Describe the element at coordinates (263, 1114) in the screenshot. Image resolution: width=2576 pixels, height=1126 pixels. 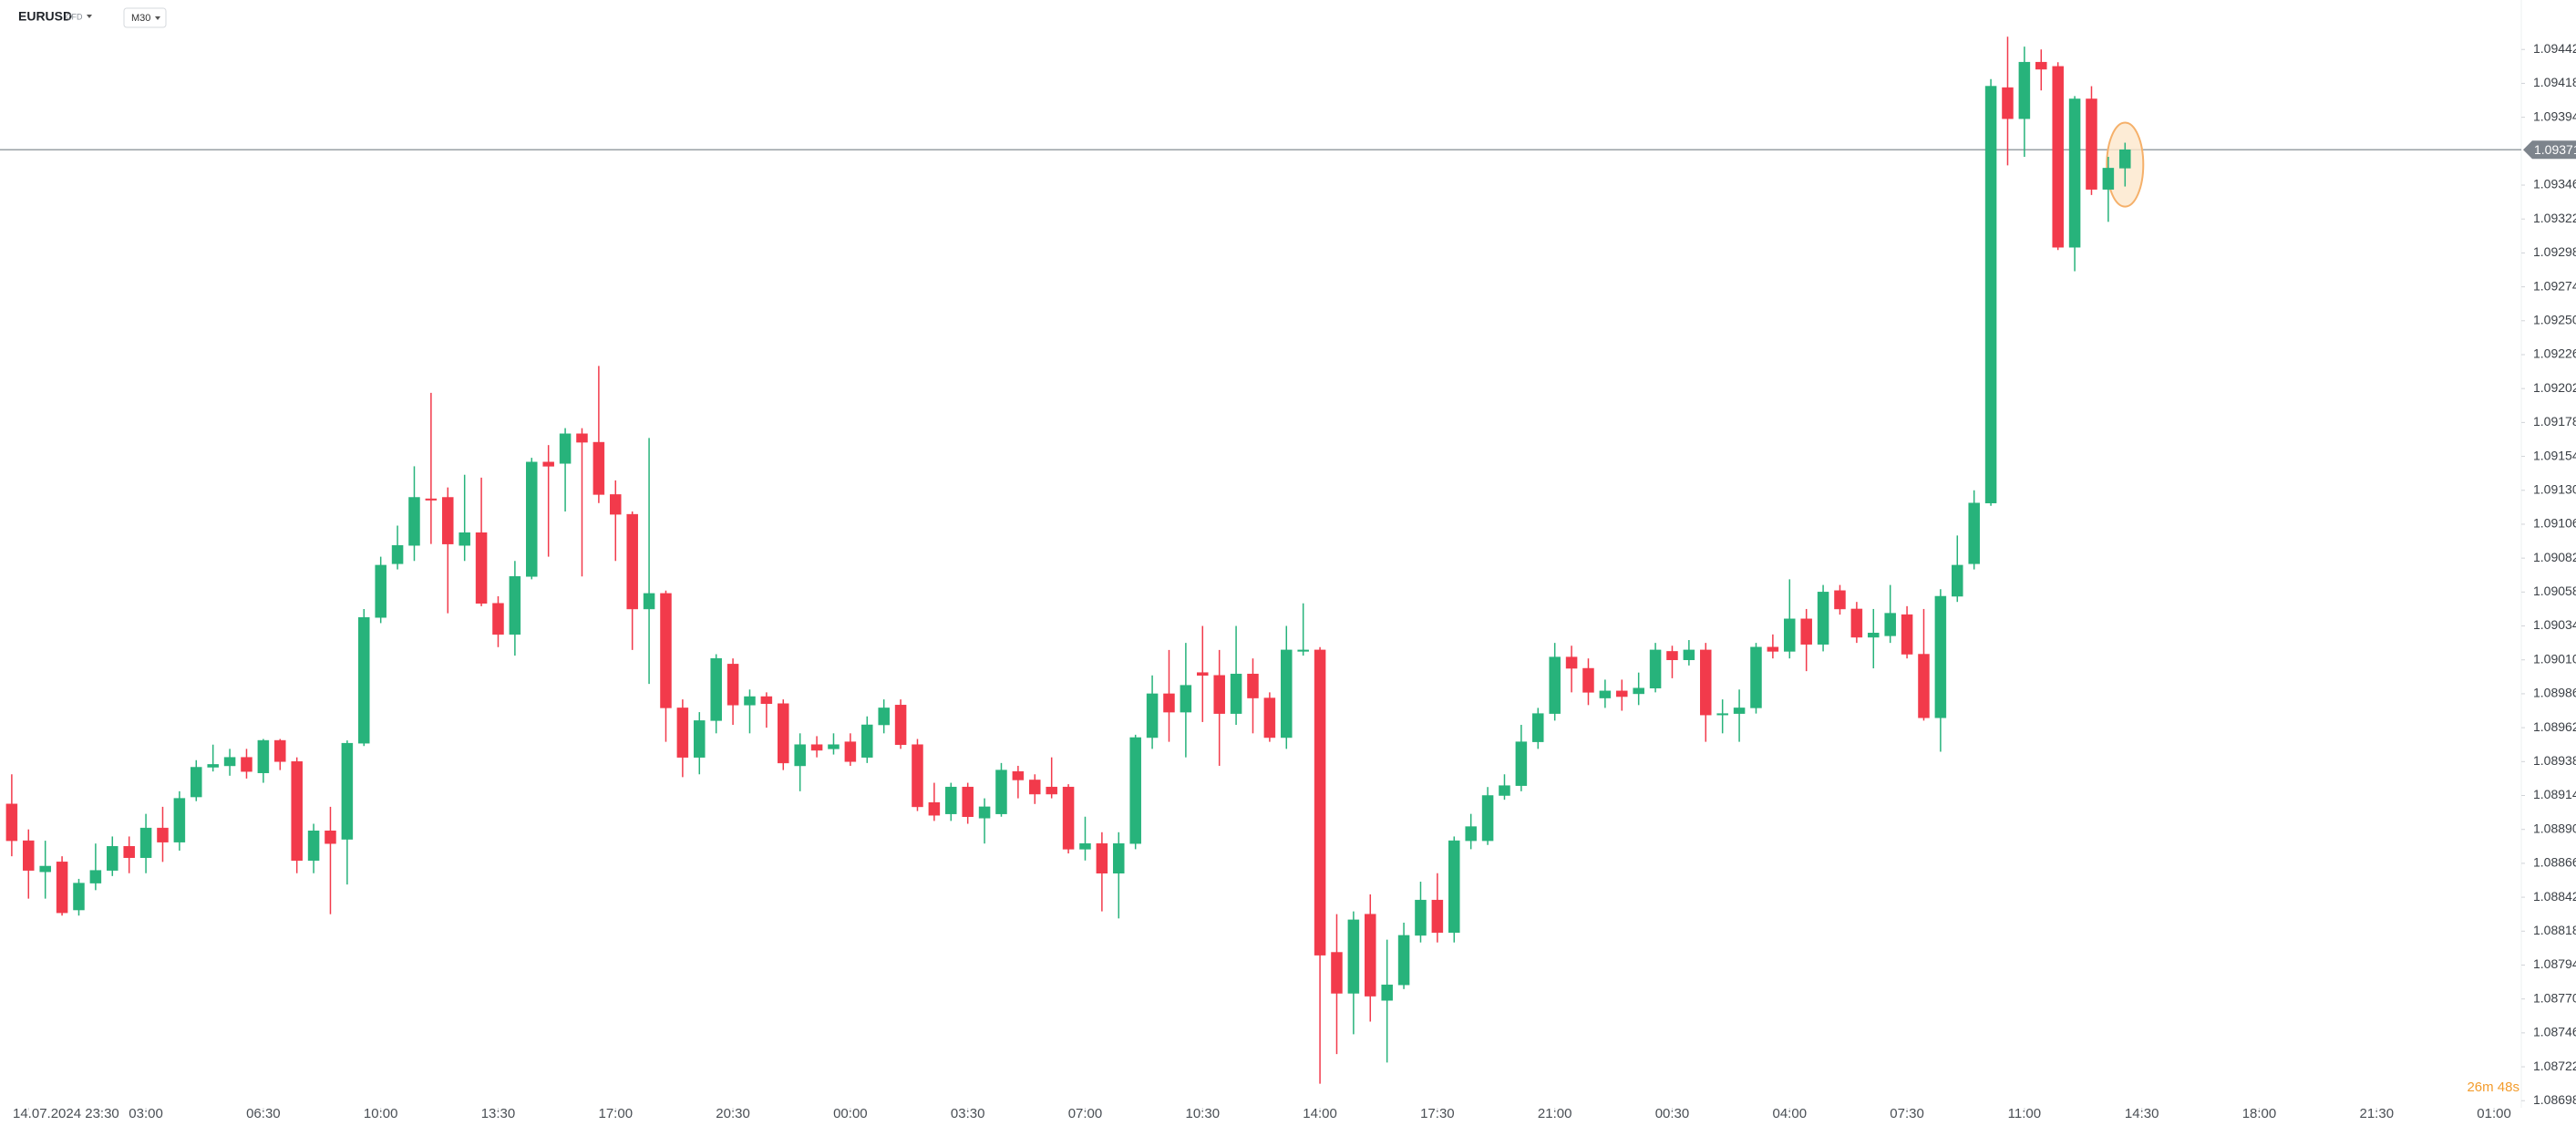
I see `x-tick-label: 06:30` at that location.